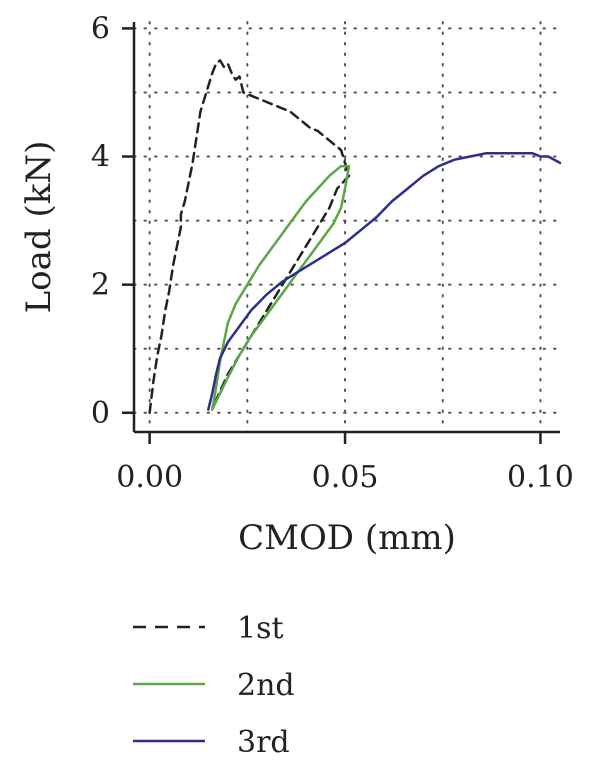  Describe the element at coordinates (149, 477) in the screenshot. I see `x-tick-label: 0.00` at that location.